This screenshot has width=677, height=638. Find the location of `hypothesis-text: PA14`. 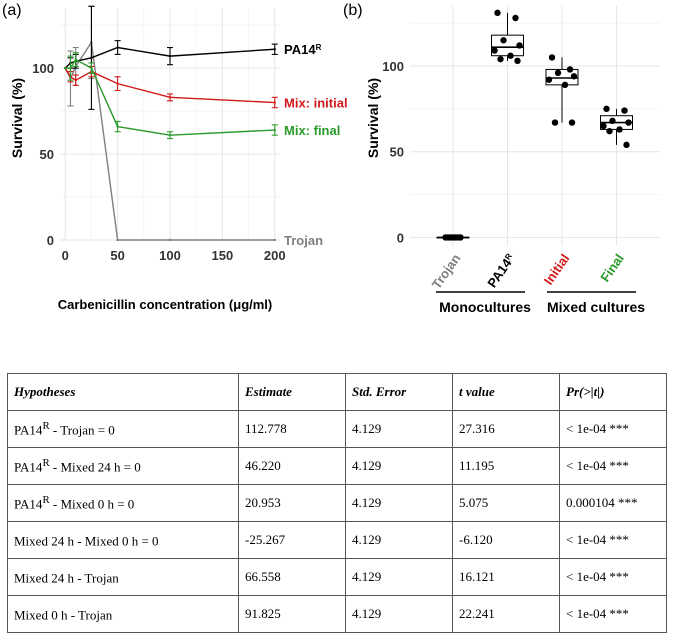

hypothesis-text: PA14 is located at coordinates (28, 467).